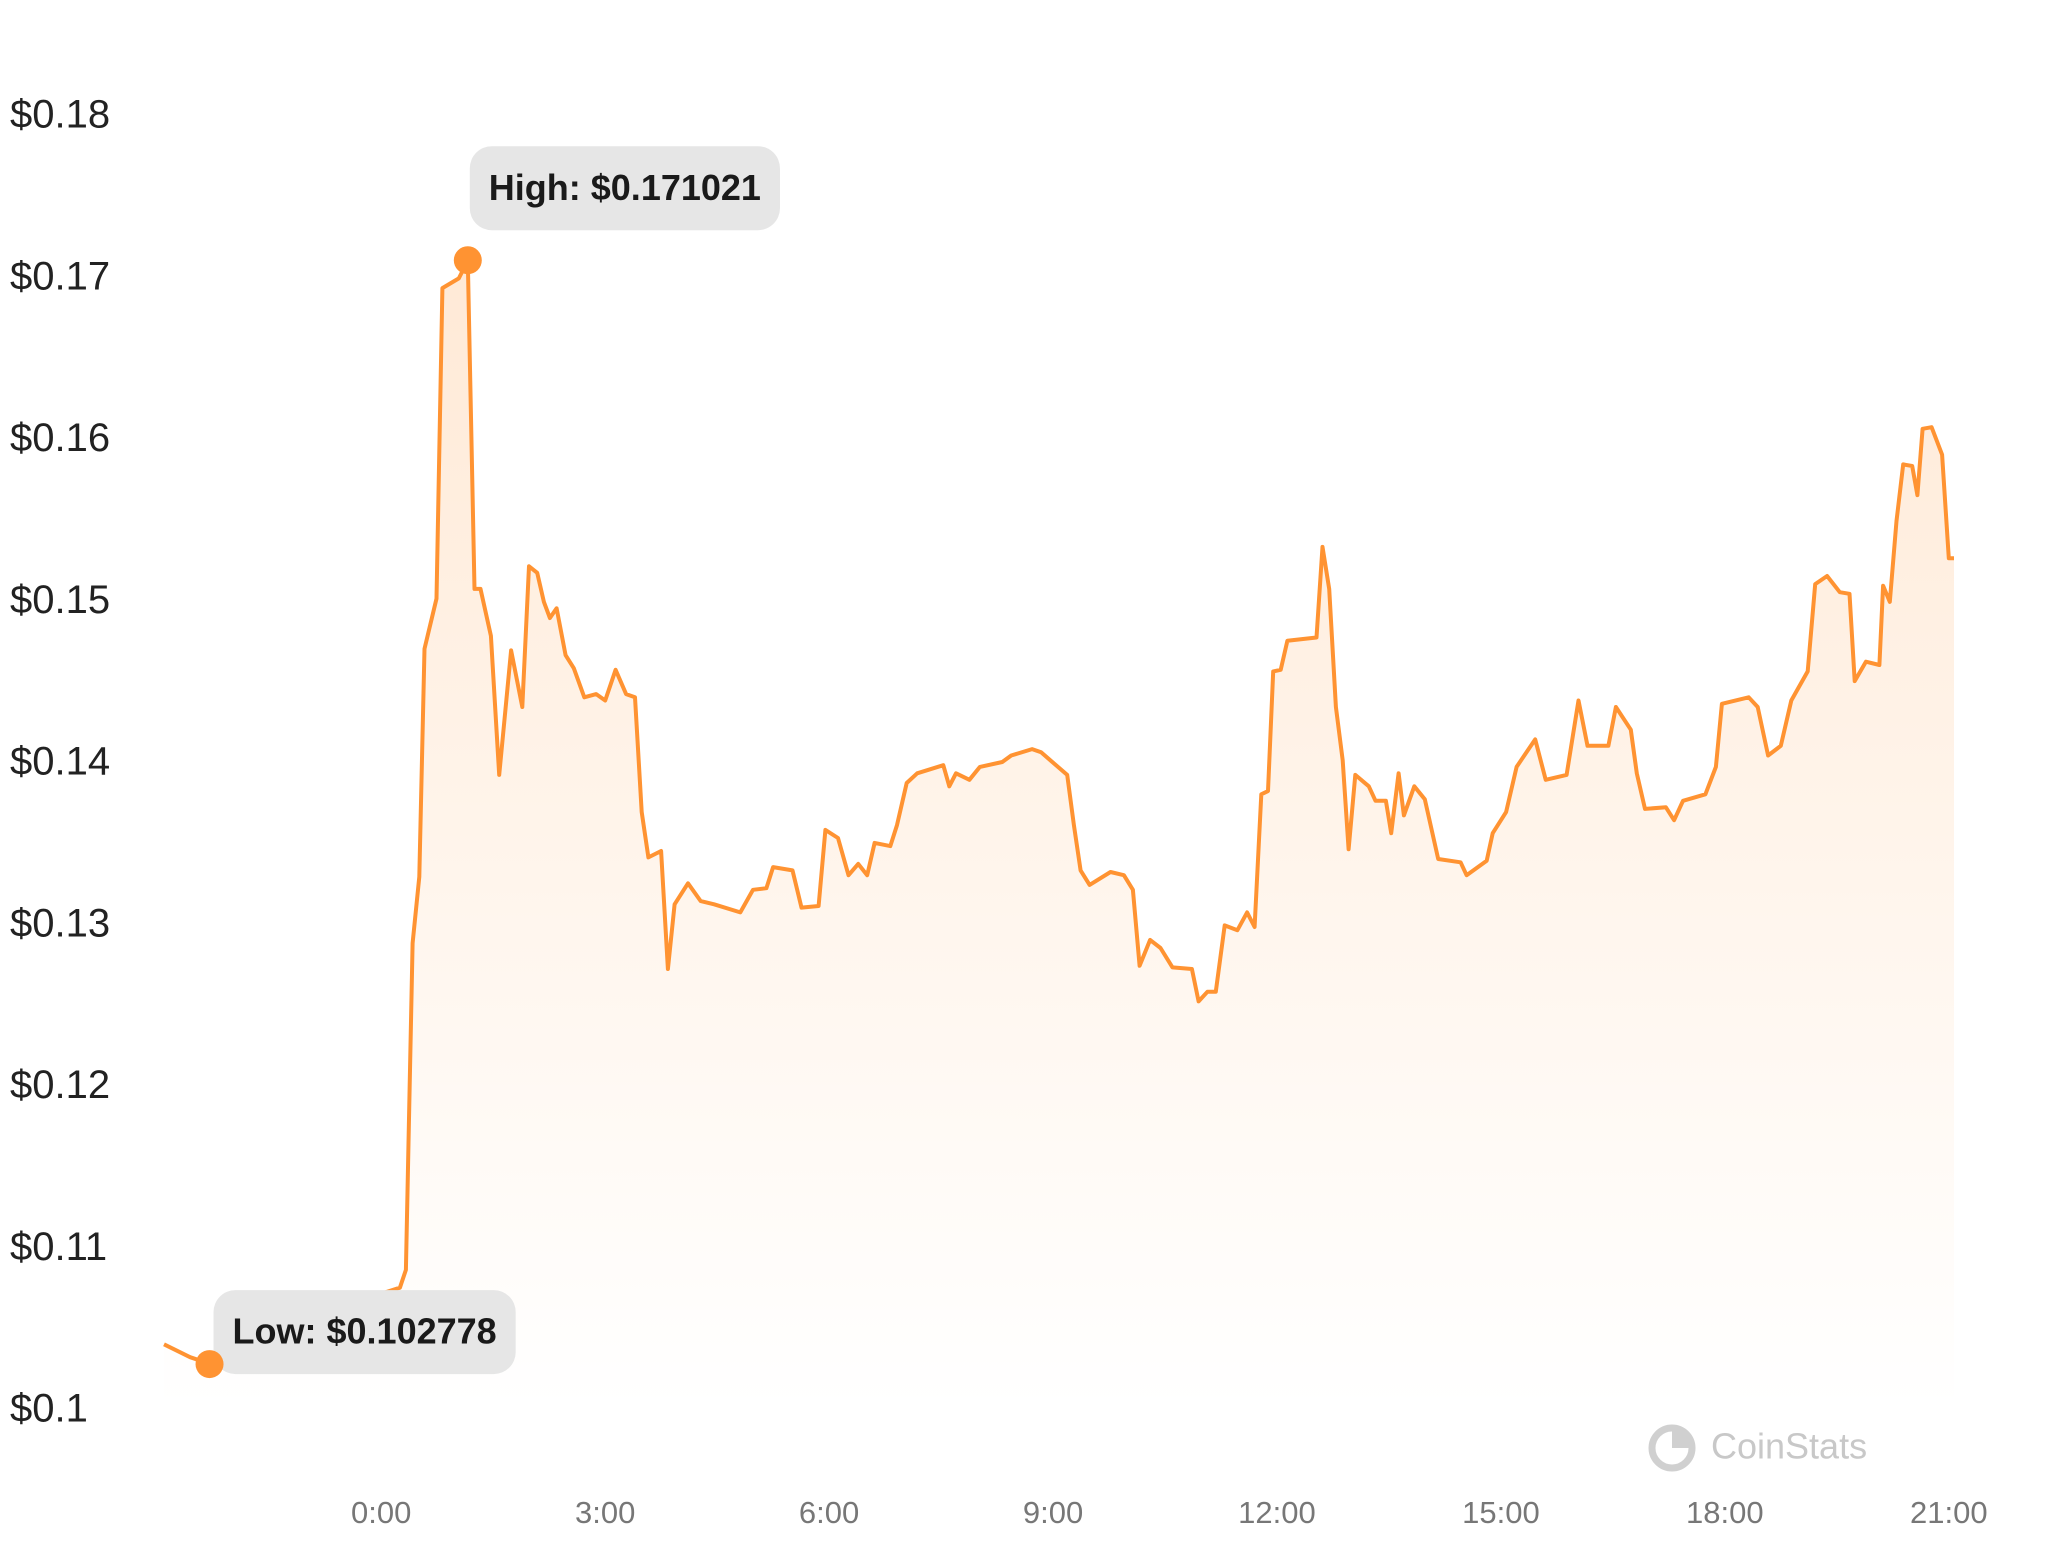 This screenshot has width=2048, height=1564. I want to click on x-tick-label: 15:00, so click(1501, 1512).